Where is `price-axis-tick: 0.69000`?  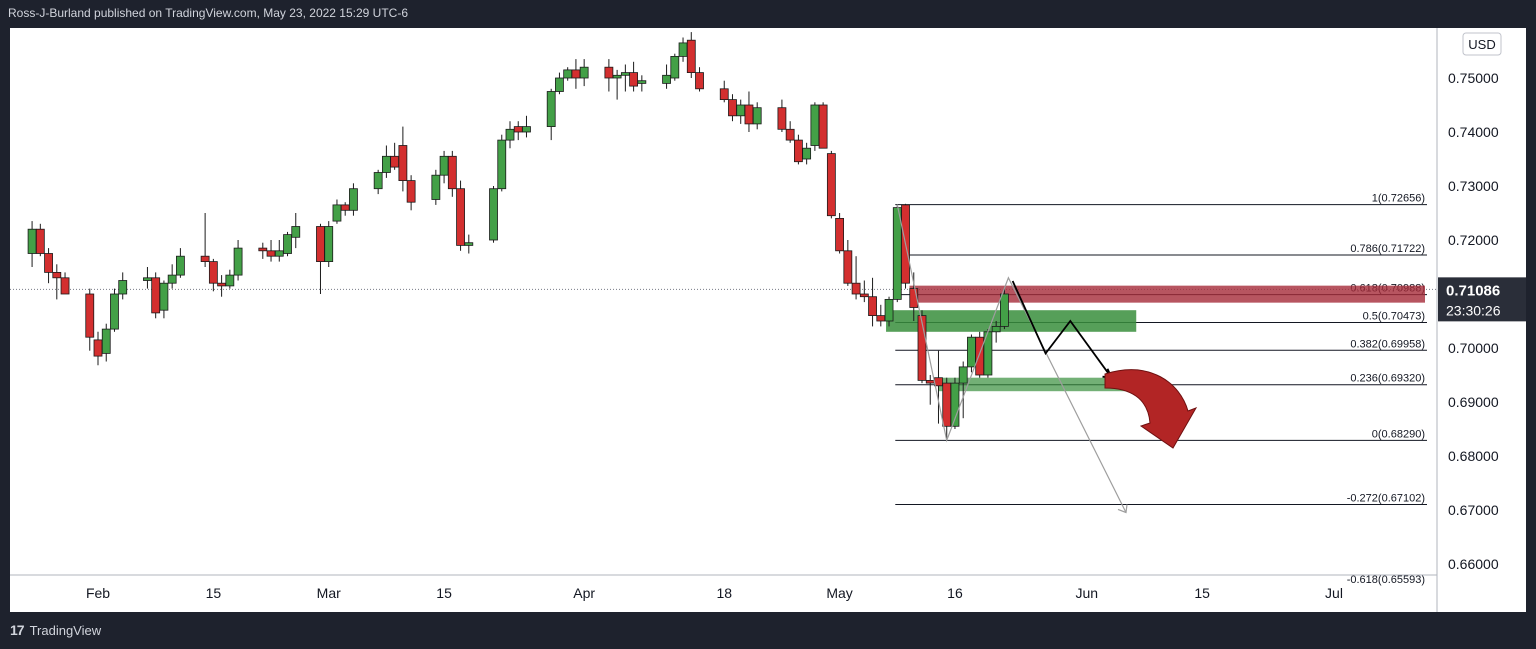 price-axis-tick: 0.69000 is located at coordinates (1473, 402).